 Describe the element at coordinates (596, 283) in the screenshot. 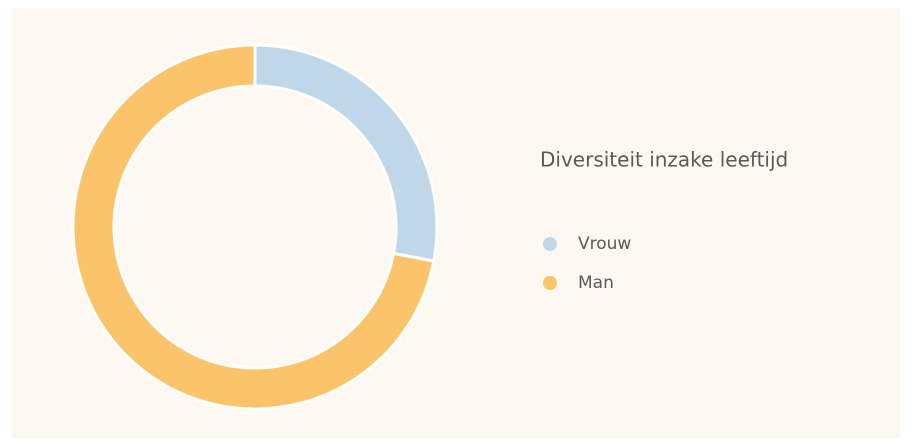

I see `legend-label: Man` at that location.